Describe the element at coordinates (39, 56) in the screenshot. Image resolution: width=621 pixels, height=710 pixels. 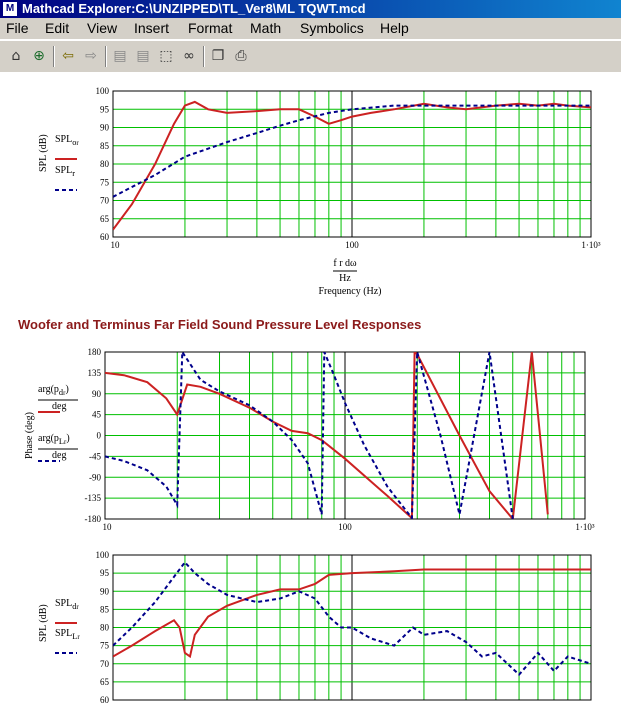
I see `globe-icon: ⊕` at that location.